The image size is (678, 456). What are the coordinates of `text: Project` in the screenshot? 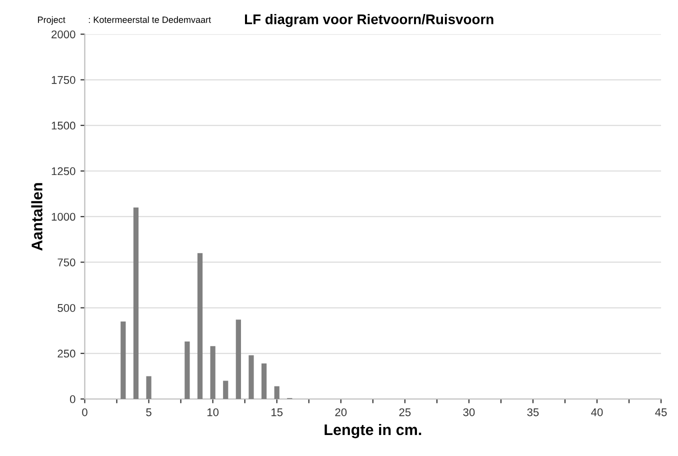 It's located at (52, 20).